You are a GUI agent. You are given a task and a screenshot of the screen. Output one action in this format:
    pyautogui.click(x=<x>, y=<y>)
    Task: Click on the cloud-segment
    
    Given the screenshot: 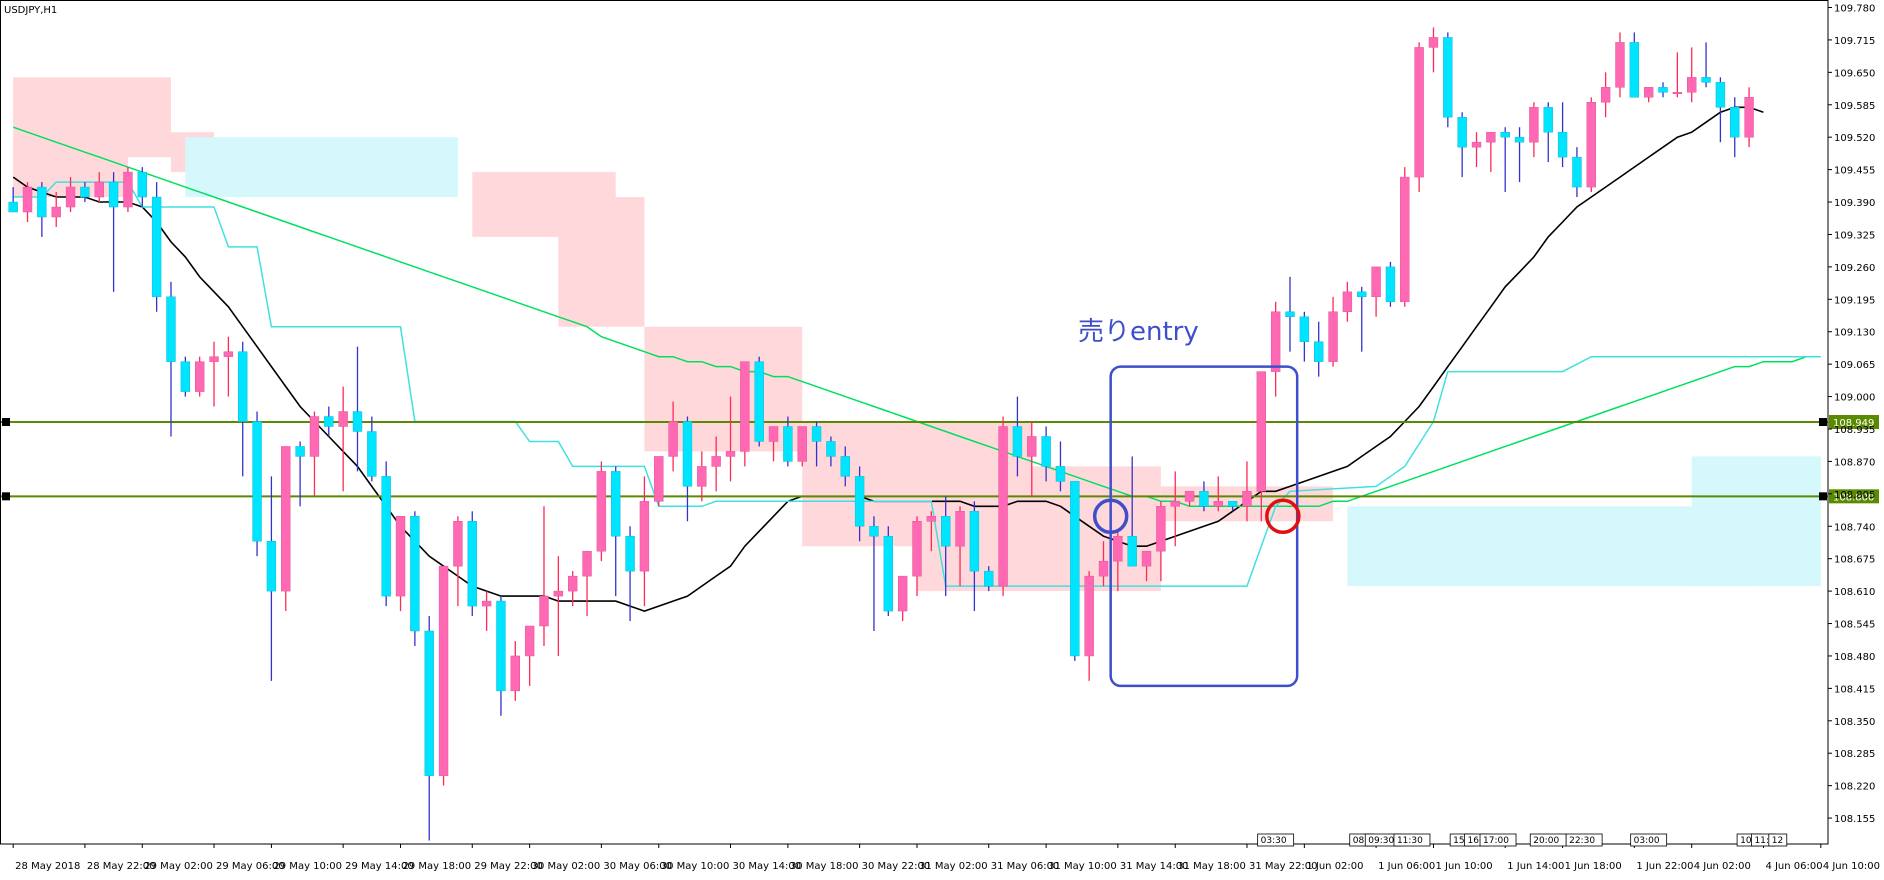 What is the action you would take?
    pyautogui.click(x=723, y=389)
    